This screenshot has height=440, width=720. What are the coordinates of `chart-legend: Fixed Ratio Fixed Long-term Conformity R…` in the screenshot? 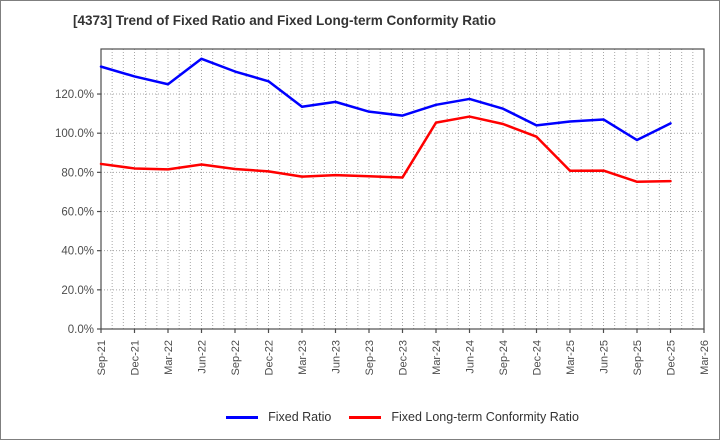 It's located at (402, 417).